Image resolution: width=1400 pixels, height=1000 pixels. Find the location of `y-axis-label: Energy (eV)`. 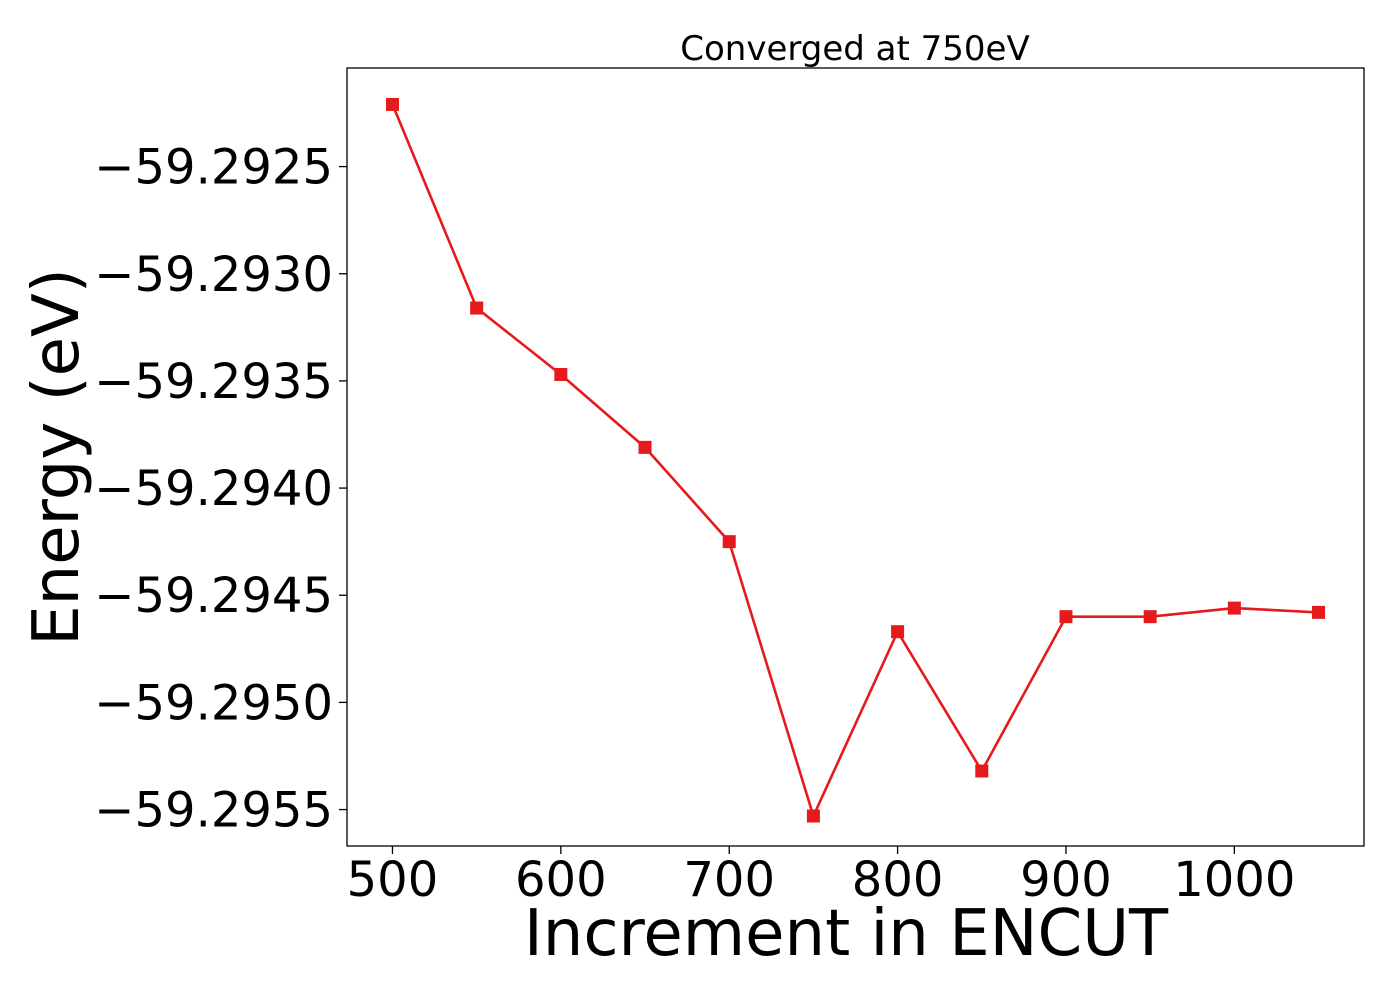

y-axis-label: Energy (eV) is located at coordinates (57, 457).